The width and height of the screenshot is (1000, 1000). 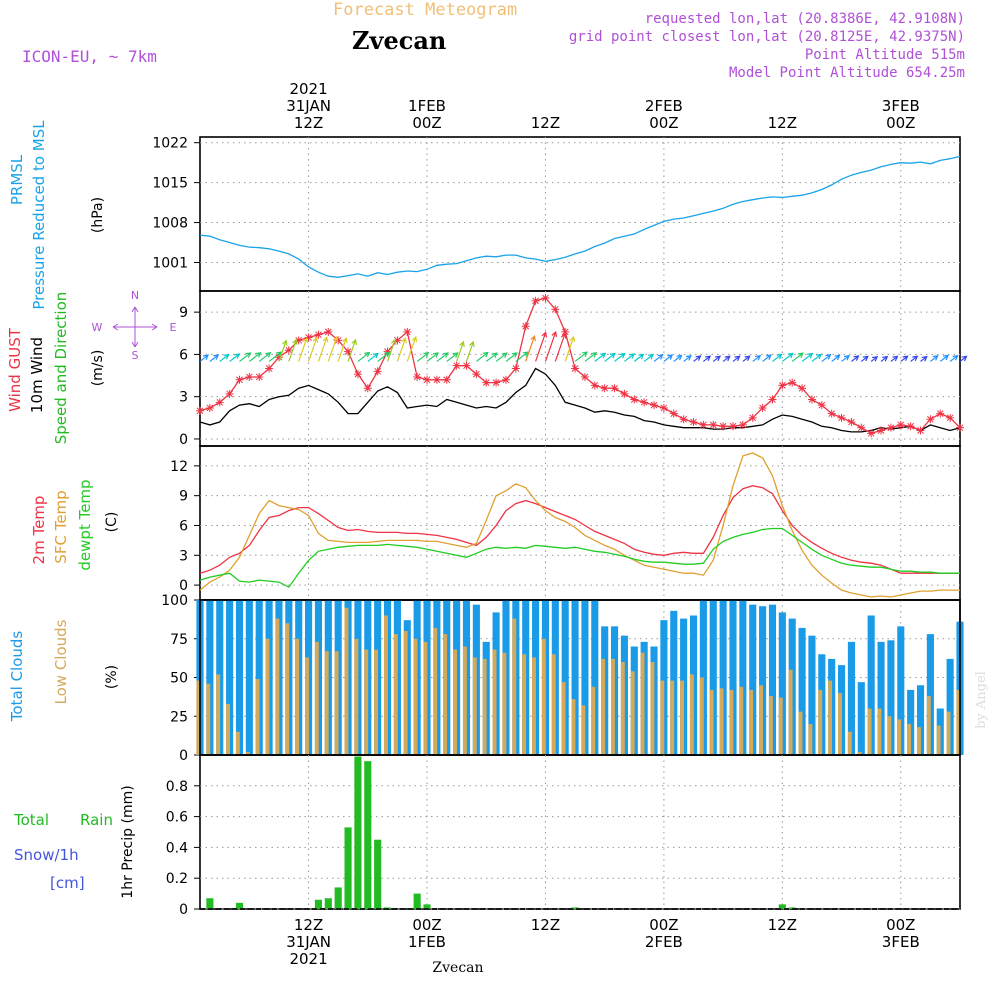 What do you see at coordinates (183, 910) in the screenshot?
I see `y-tick-label: 0` at bounding box center [183, 910].